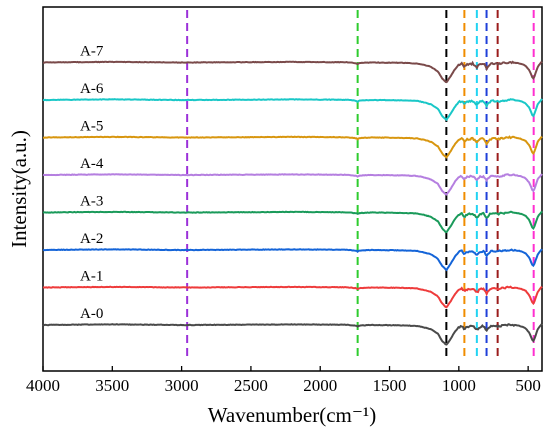  What do you see at coordinates (92, 52) in the screenshot?
I see `series-label-a-7: A-7` at bounding box center [92, 52].